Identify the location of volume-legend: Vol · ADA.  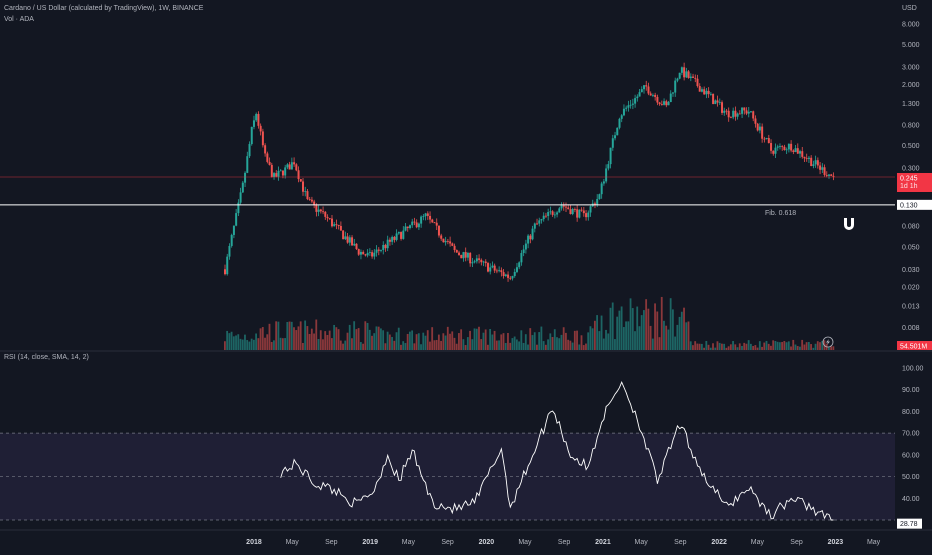
(19, 19).